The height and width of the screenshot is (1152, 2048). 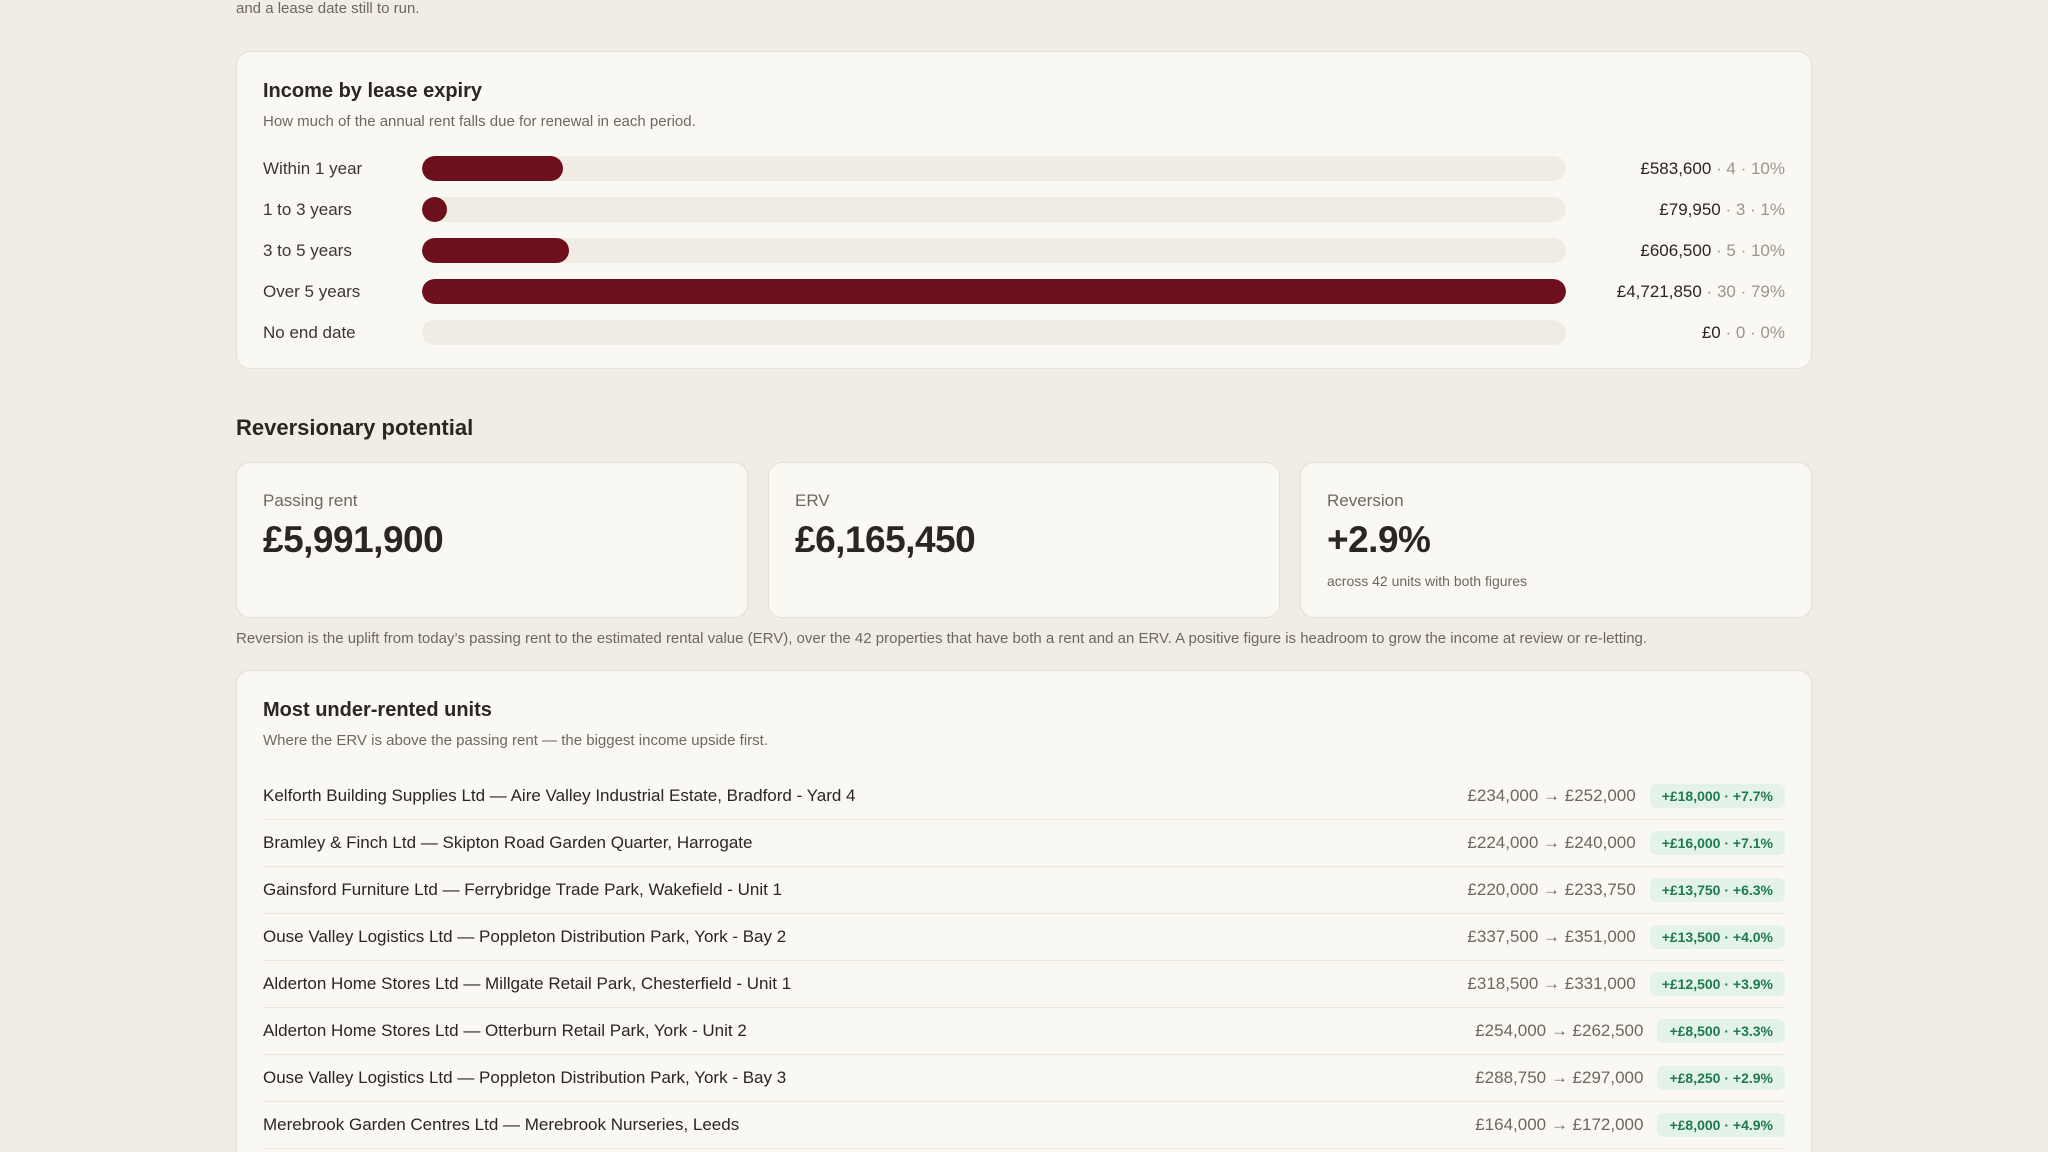 What do you see at coordinates (1690, 209) in the screenshot?
I see `bar-amount: £79,950` at bounding box center [1690, 209].